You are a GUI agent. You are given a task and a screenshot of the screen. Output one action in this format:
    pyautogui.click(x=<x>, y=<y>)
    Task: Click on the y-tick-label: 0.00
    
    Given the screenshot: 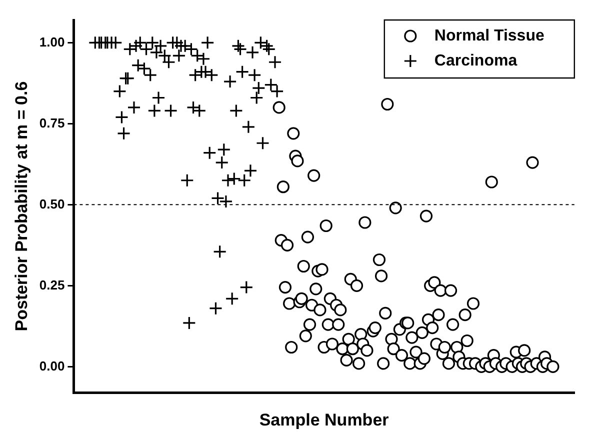 What is the action you would take?
    pyautogui.click(x=52, y=366)
    